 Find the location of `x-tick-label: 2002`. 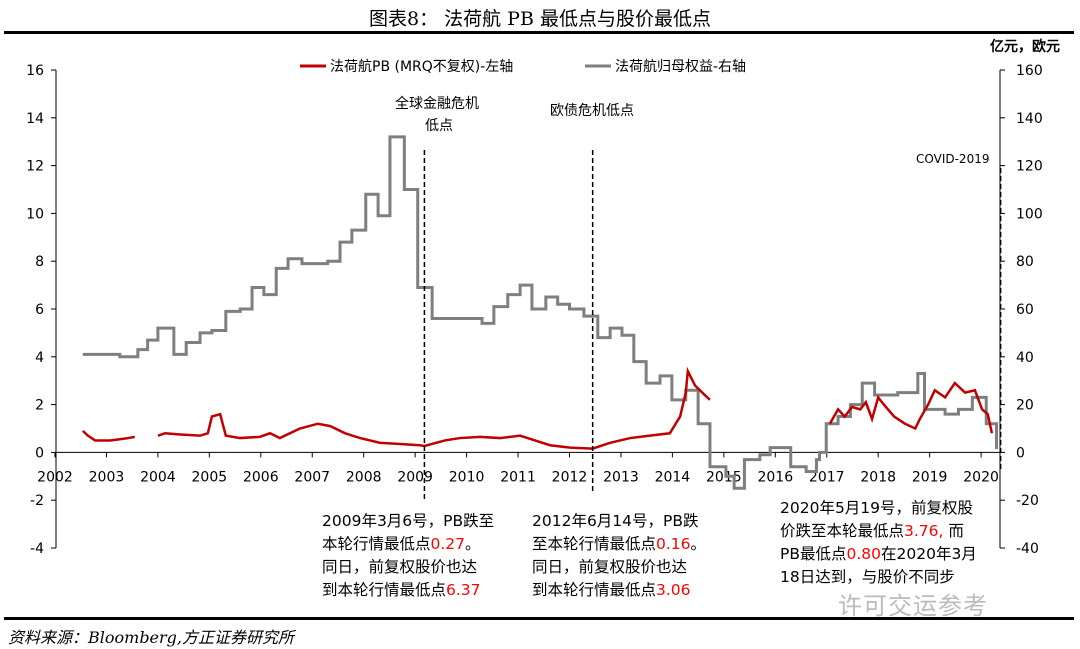

x-tick-label: 2002 is located at coordinates (55, 477).